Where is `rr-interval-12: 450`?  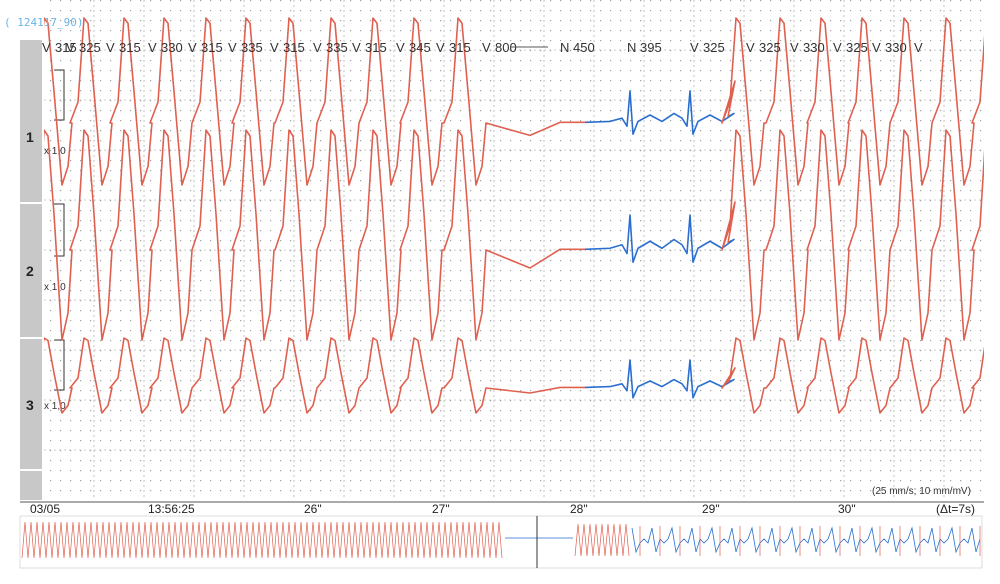 rr-interval-12: 450 is located at coordinates (584, 47).